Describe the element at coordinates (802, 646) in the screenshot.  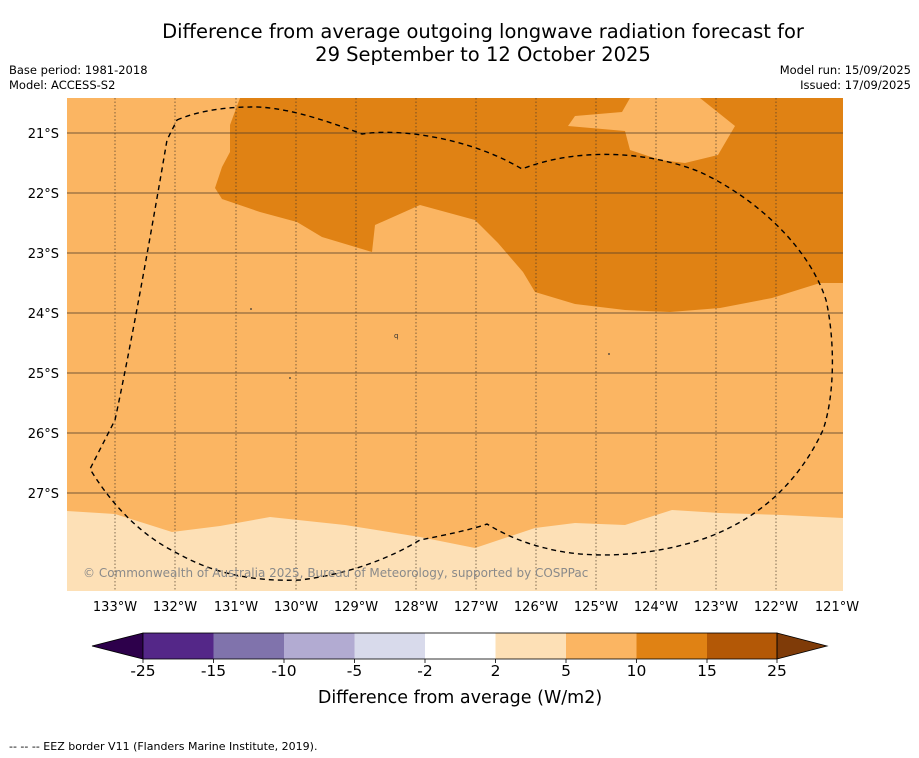
I see `colorbar-high-extend` at that location.